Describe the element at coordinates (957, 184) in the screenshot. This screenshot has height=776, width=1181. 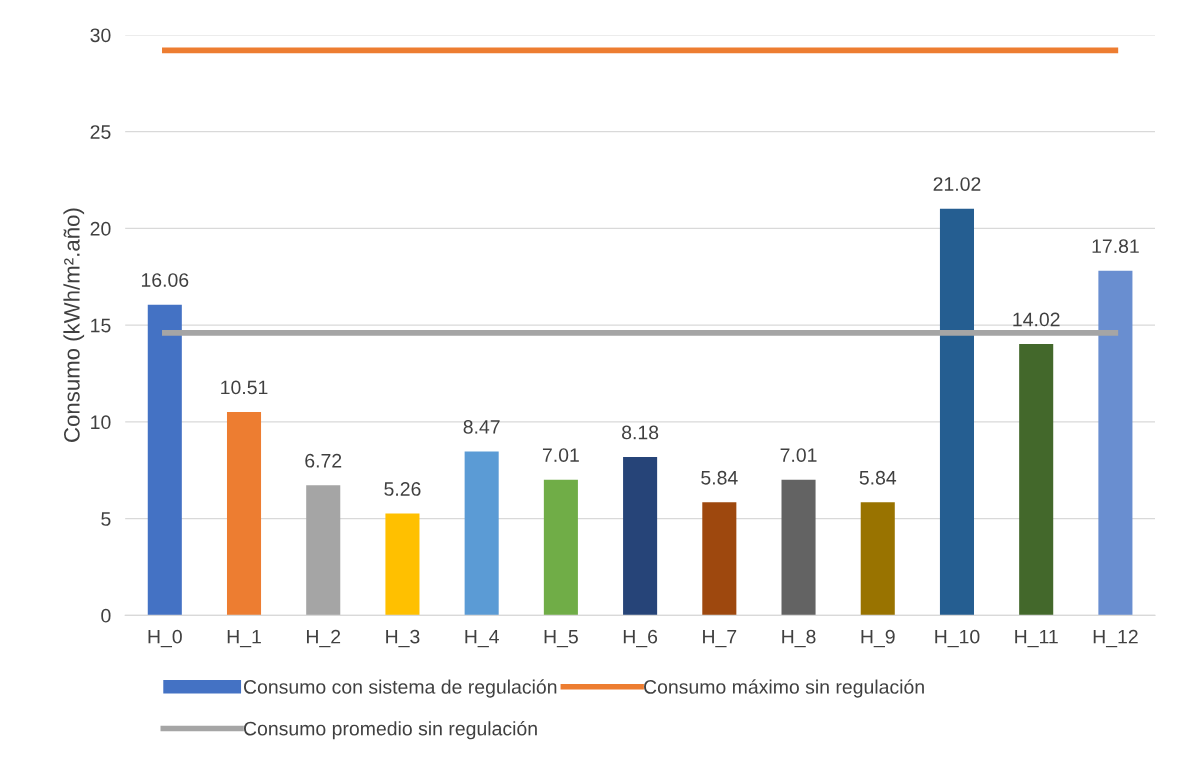
I see `data-label: 21.02` at that location.